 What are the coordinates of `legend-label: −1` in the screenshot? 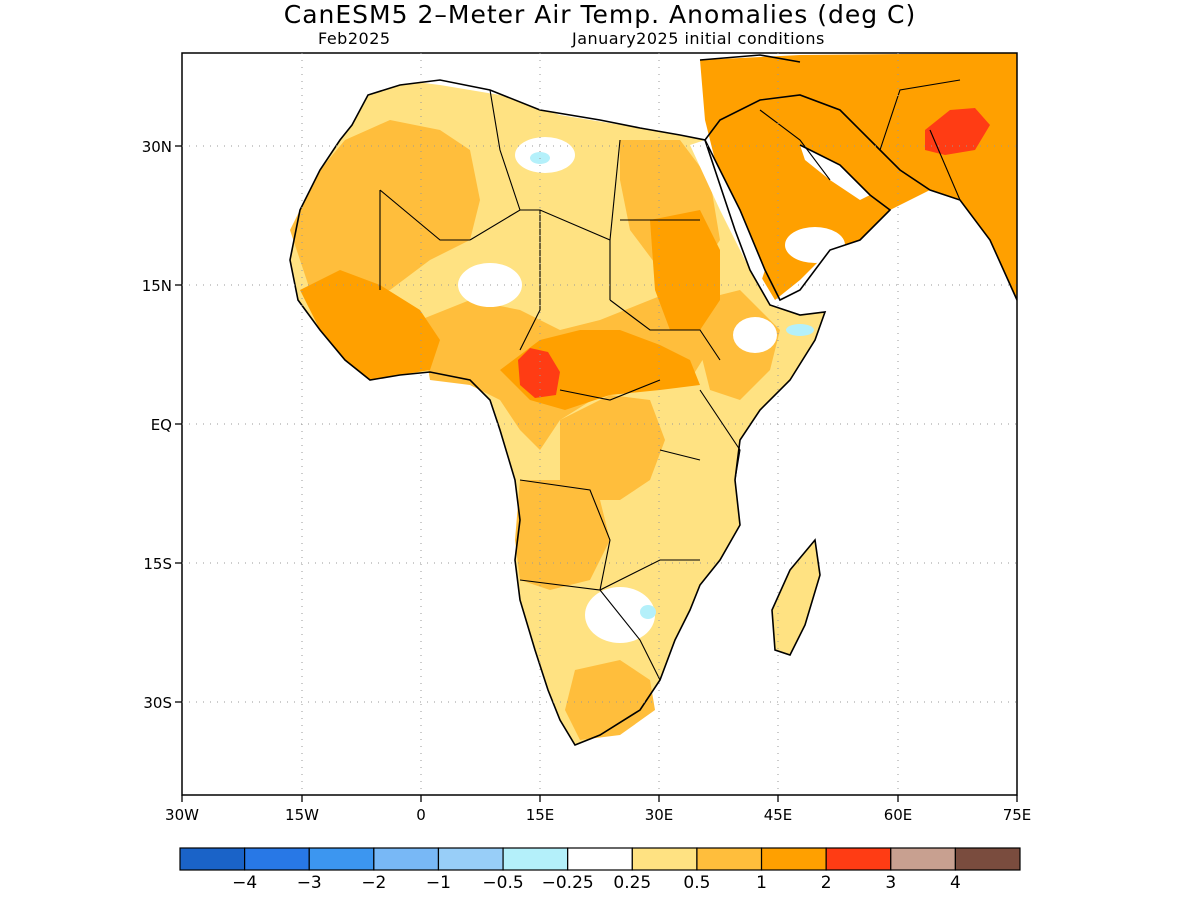 It's located at (438, 883).